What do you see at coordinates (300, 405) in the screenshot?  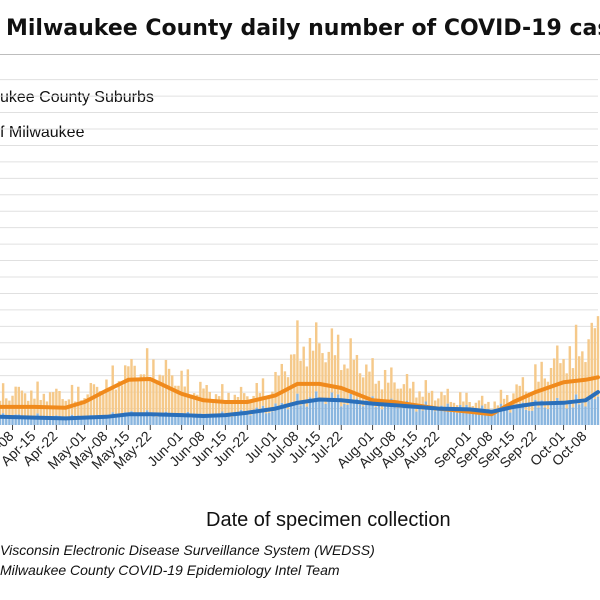 I see `line-city-average` at bounding box center [300, 405].